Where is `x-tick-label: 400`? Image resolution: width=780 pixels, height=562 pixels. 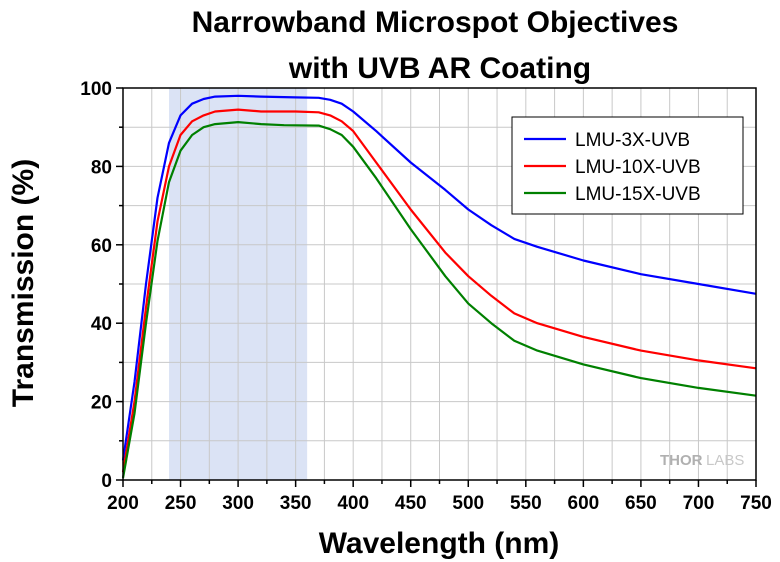
x-tick-label: 400 is located at coordinates (353, 503).